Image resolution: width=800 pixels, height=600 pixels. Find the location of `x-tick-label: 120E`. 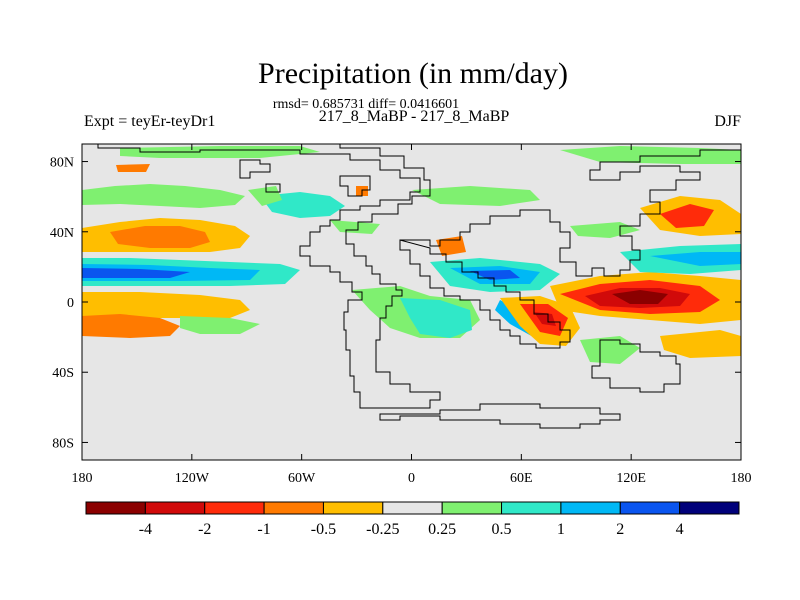

x-tick-label: 120E is located at coordinates (631, 478).